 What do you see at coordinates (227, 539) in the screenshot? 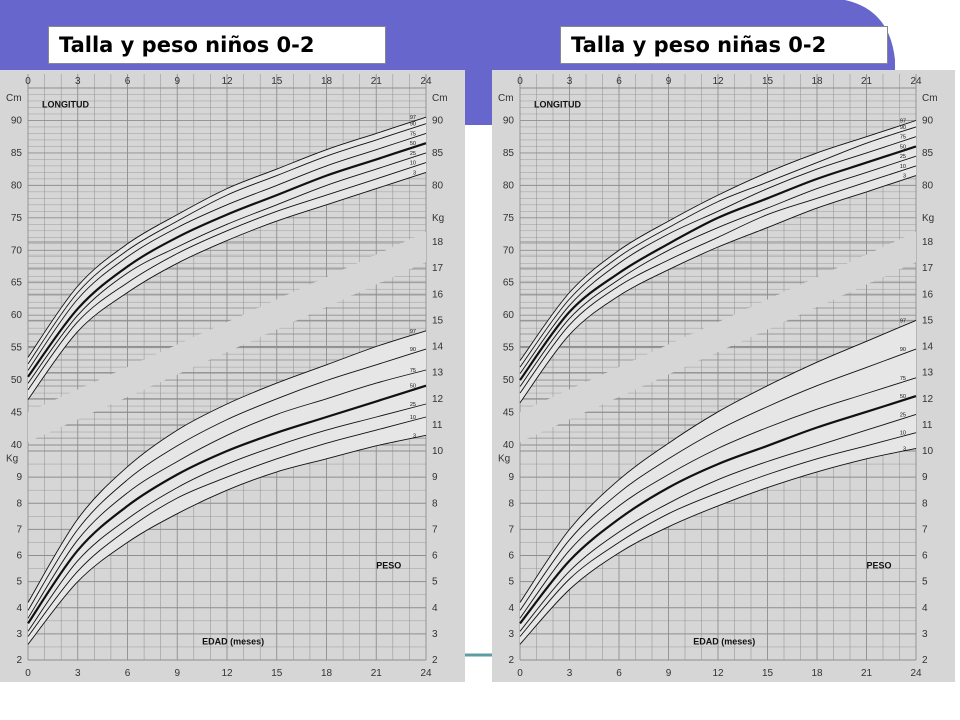
I see `weight-p3-line` at bounding box center [227, 539].